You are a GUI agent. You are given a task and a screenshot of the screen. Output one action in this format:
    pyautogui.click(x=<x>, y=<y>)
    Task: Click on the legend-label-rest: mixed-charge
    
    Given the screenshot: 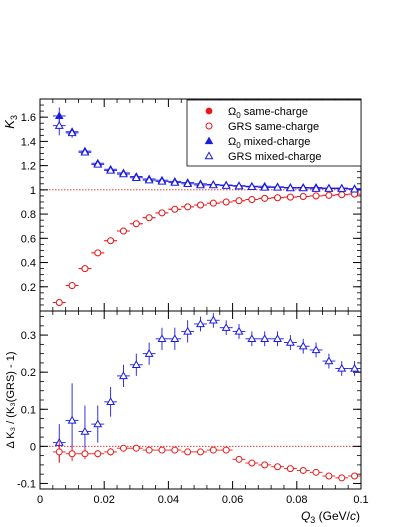 What is the action you would take?
    pyautogui.click(x=276, y=142)
    